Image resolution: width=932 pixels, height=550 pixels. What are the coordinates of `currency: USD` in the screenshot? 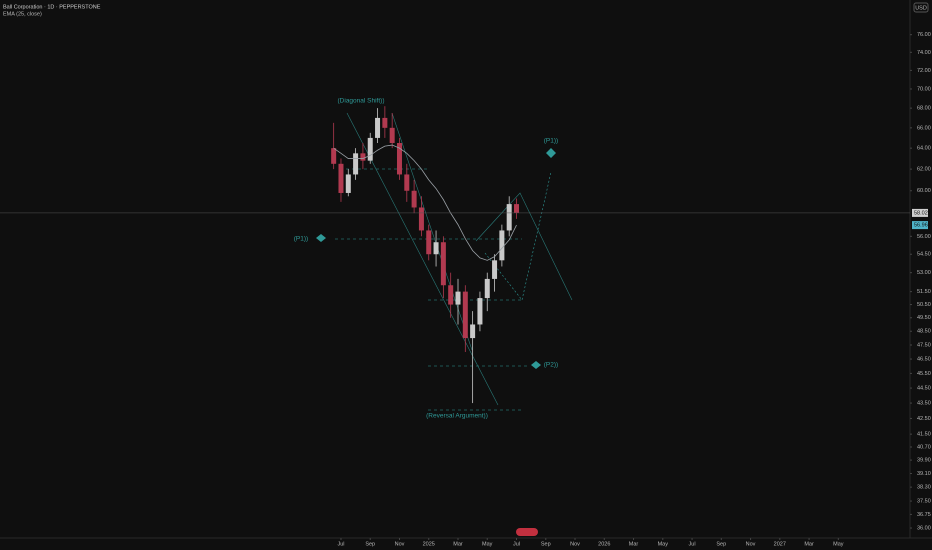 It's located at (921, 8).